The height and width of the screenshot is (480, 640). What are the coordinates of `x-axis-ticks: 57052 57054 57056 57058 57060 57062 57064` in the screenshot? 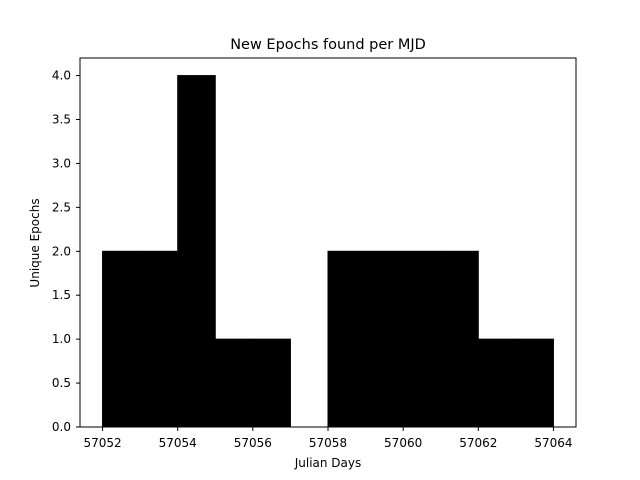 It's located at (328, 438).